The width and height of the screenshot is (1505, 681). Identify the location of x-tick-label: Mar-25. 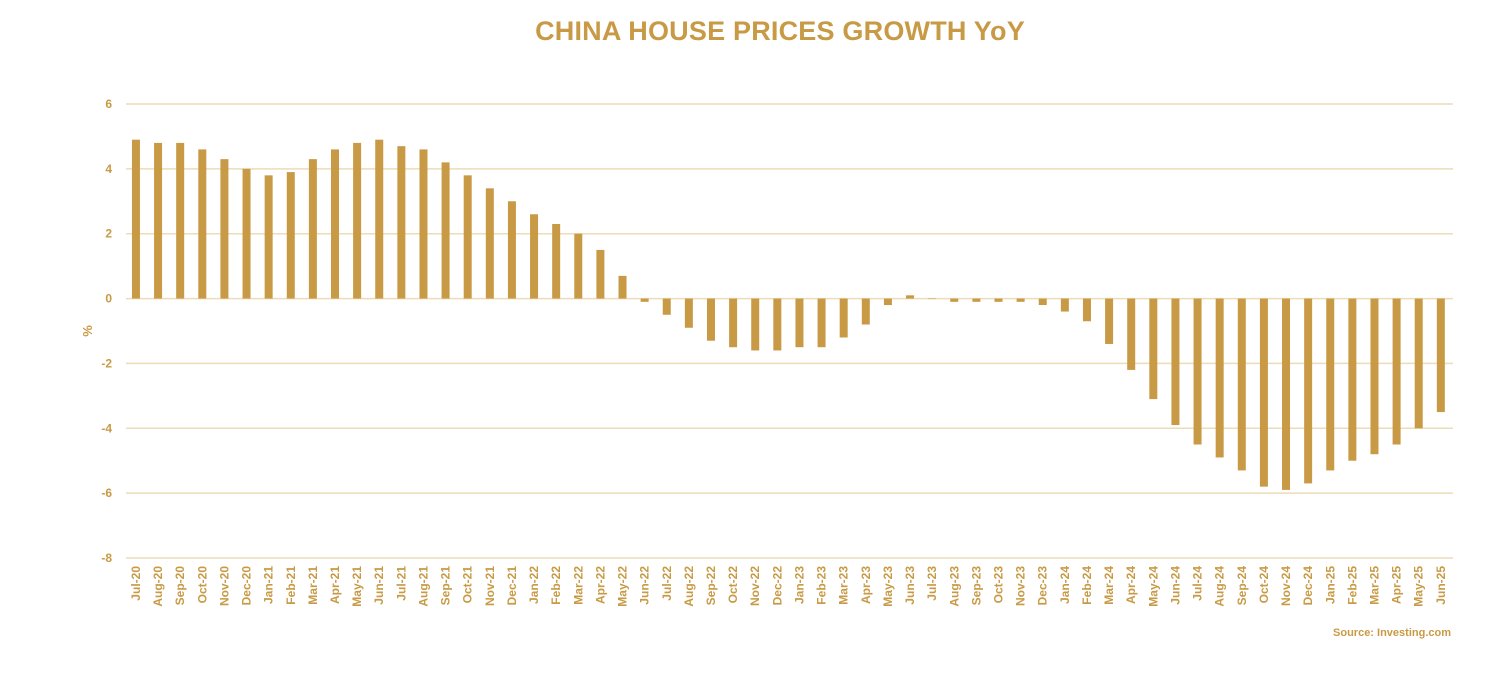
(1374, 585).